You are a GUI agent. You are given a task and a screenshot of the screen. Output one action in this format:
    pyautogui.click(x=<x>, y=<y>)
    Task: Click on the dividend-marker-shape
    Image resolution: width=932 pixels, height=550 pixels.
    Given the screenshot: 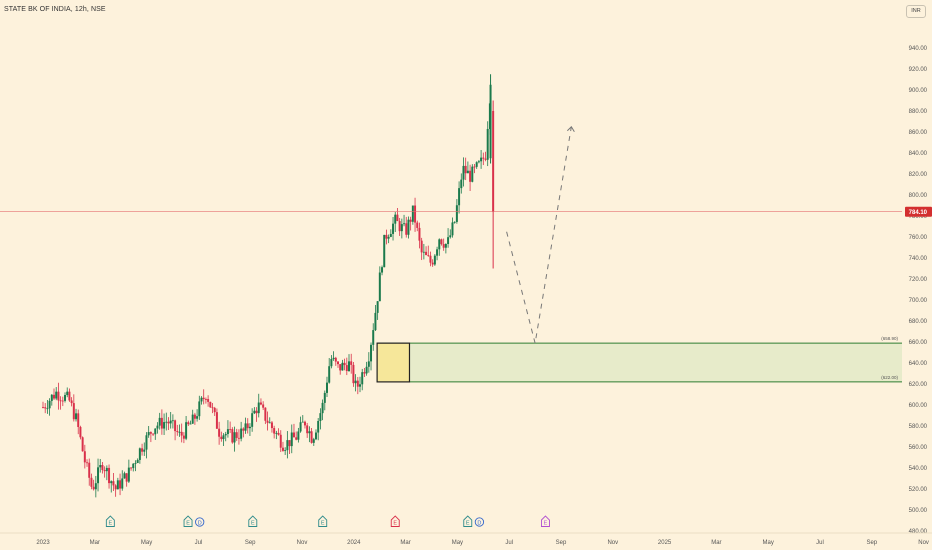 What is the action you would take?
    pyautogui.click(x=479, y=522)
    